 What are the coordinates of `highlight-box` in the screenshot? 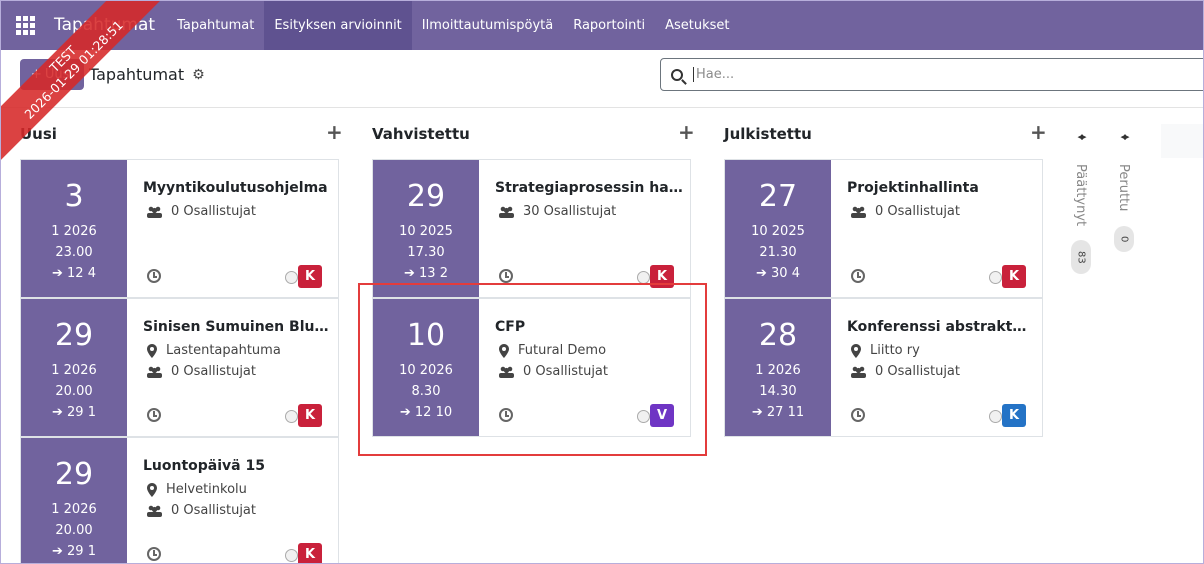 It's located at (532, 369).